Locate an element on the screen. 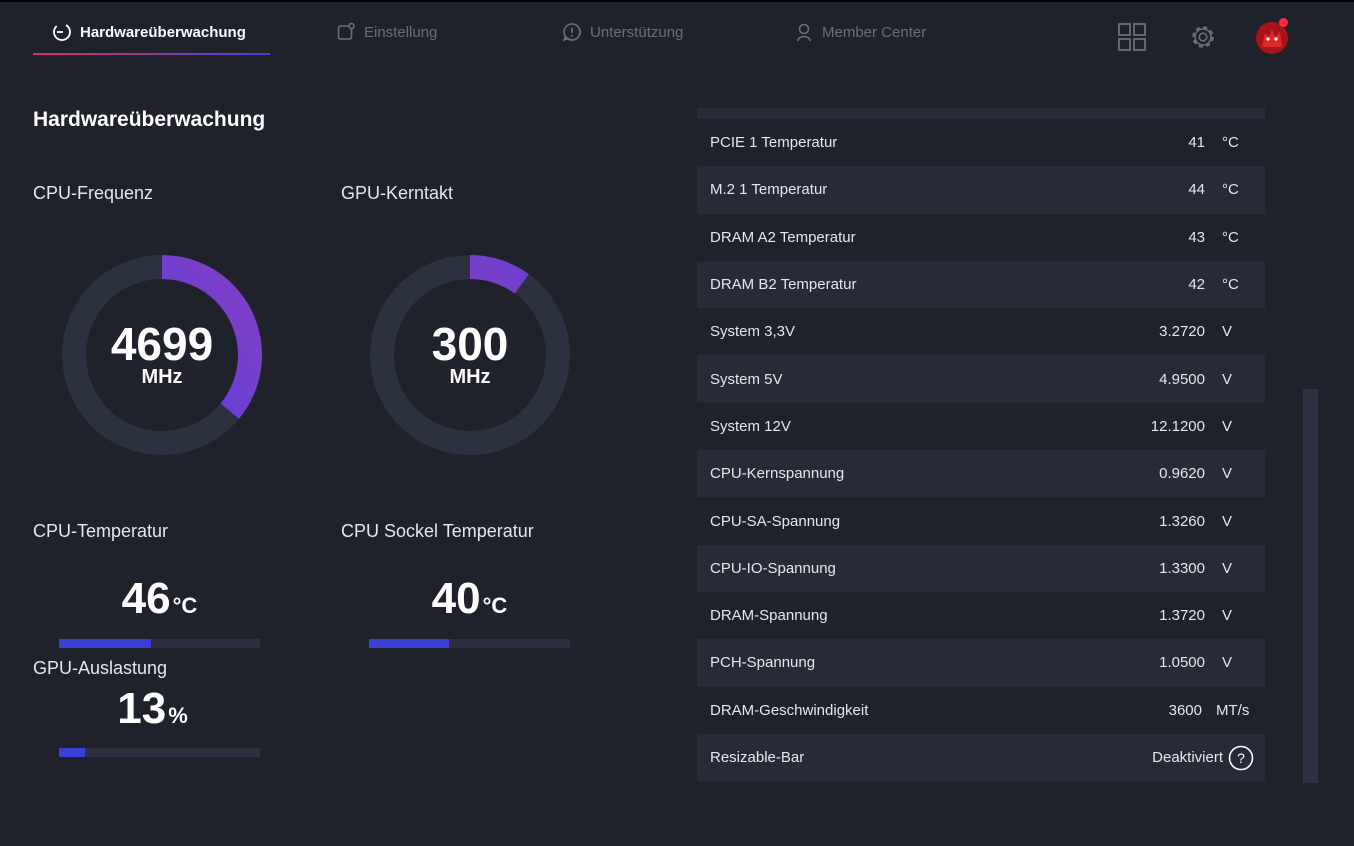  tab-settings: Einstellung is located at coordinates (386, 32).